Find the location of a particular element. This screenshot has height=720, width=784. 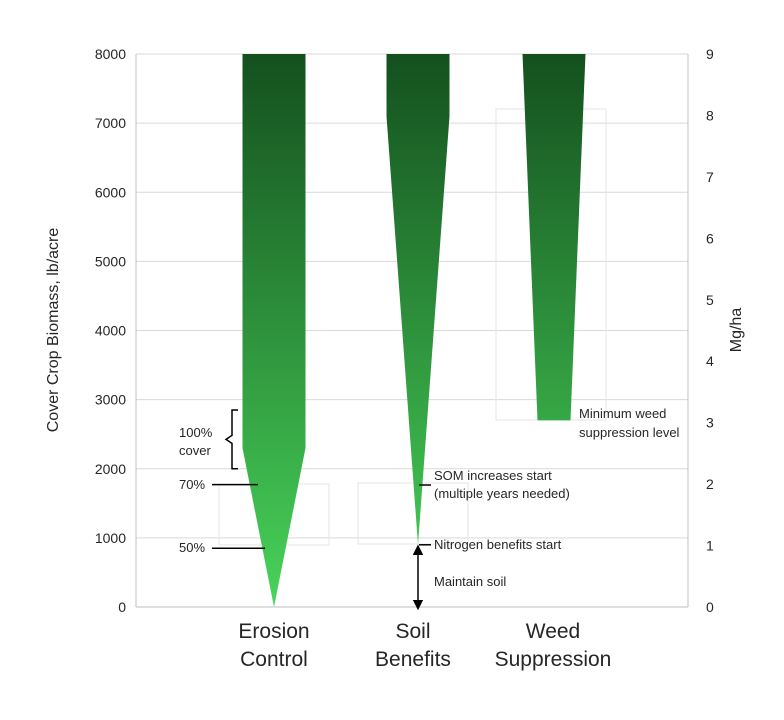

left-tick-label: 4000 is located at coordinates (110, 331).